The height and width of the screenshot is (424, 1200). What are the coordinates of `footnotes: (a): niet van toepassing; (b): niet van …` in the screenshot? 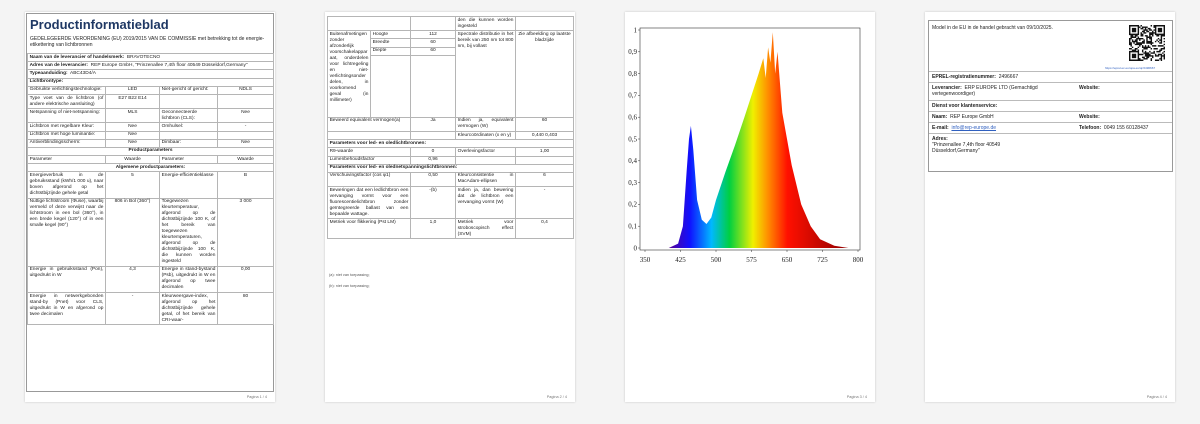 It's located at (349, 281).